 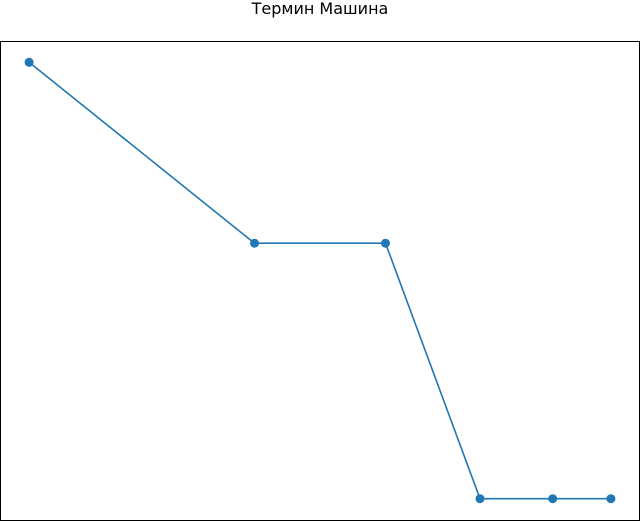 What do you see at coordinates (320, 9) in the screenshot?
I see `chart-title: Термин Машина` at bounding box center [320, 9].